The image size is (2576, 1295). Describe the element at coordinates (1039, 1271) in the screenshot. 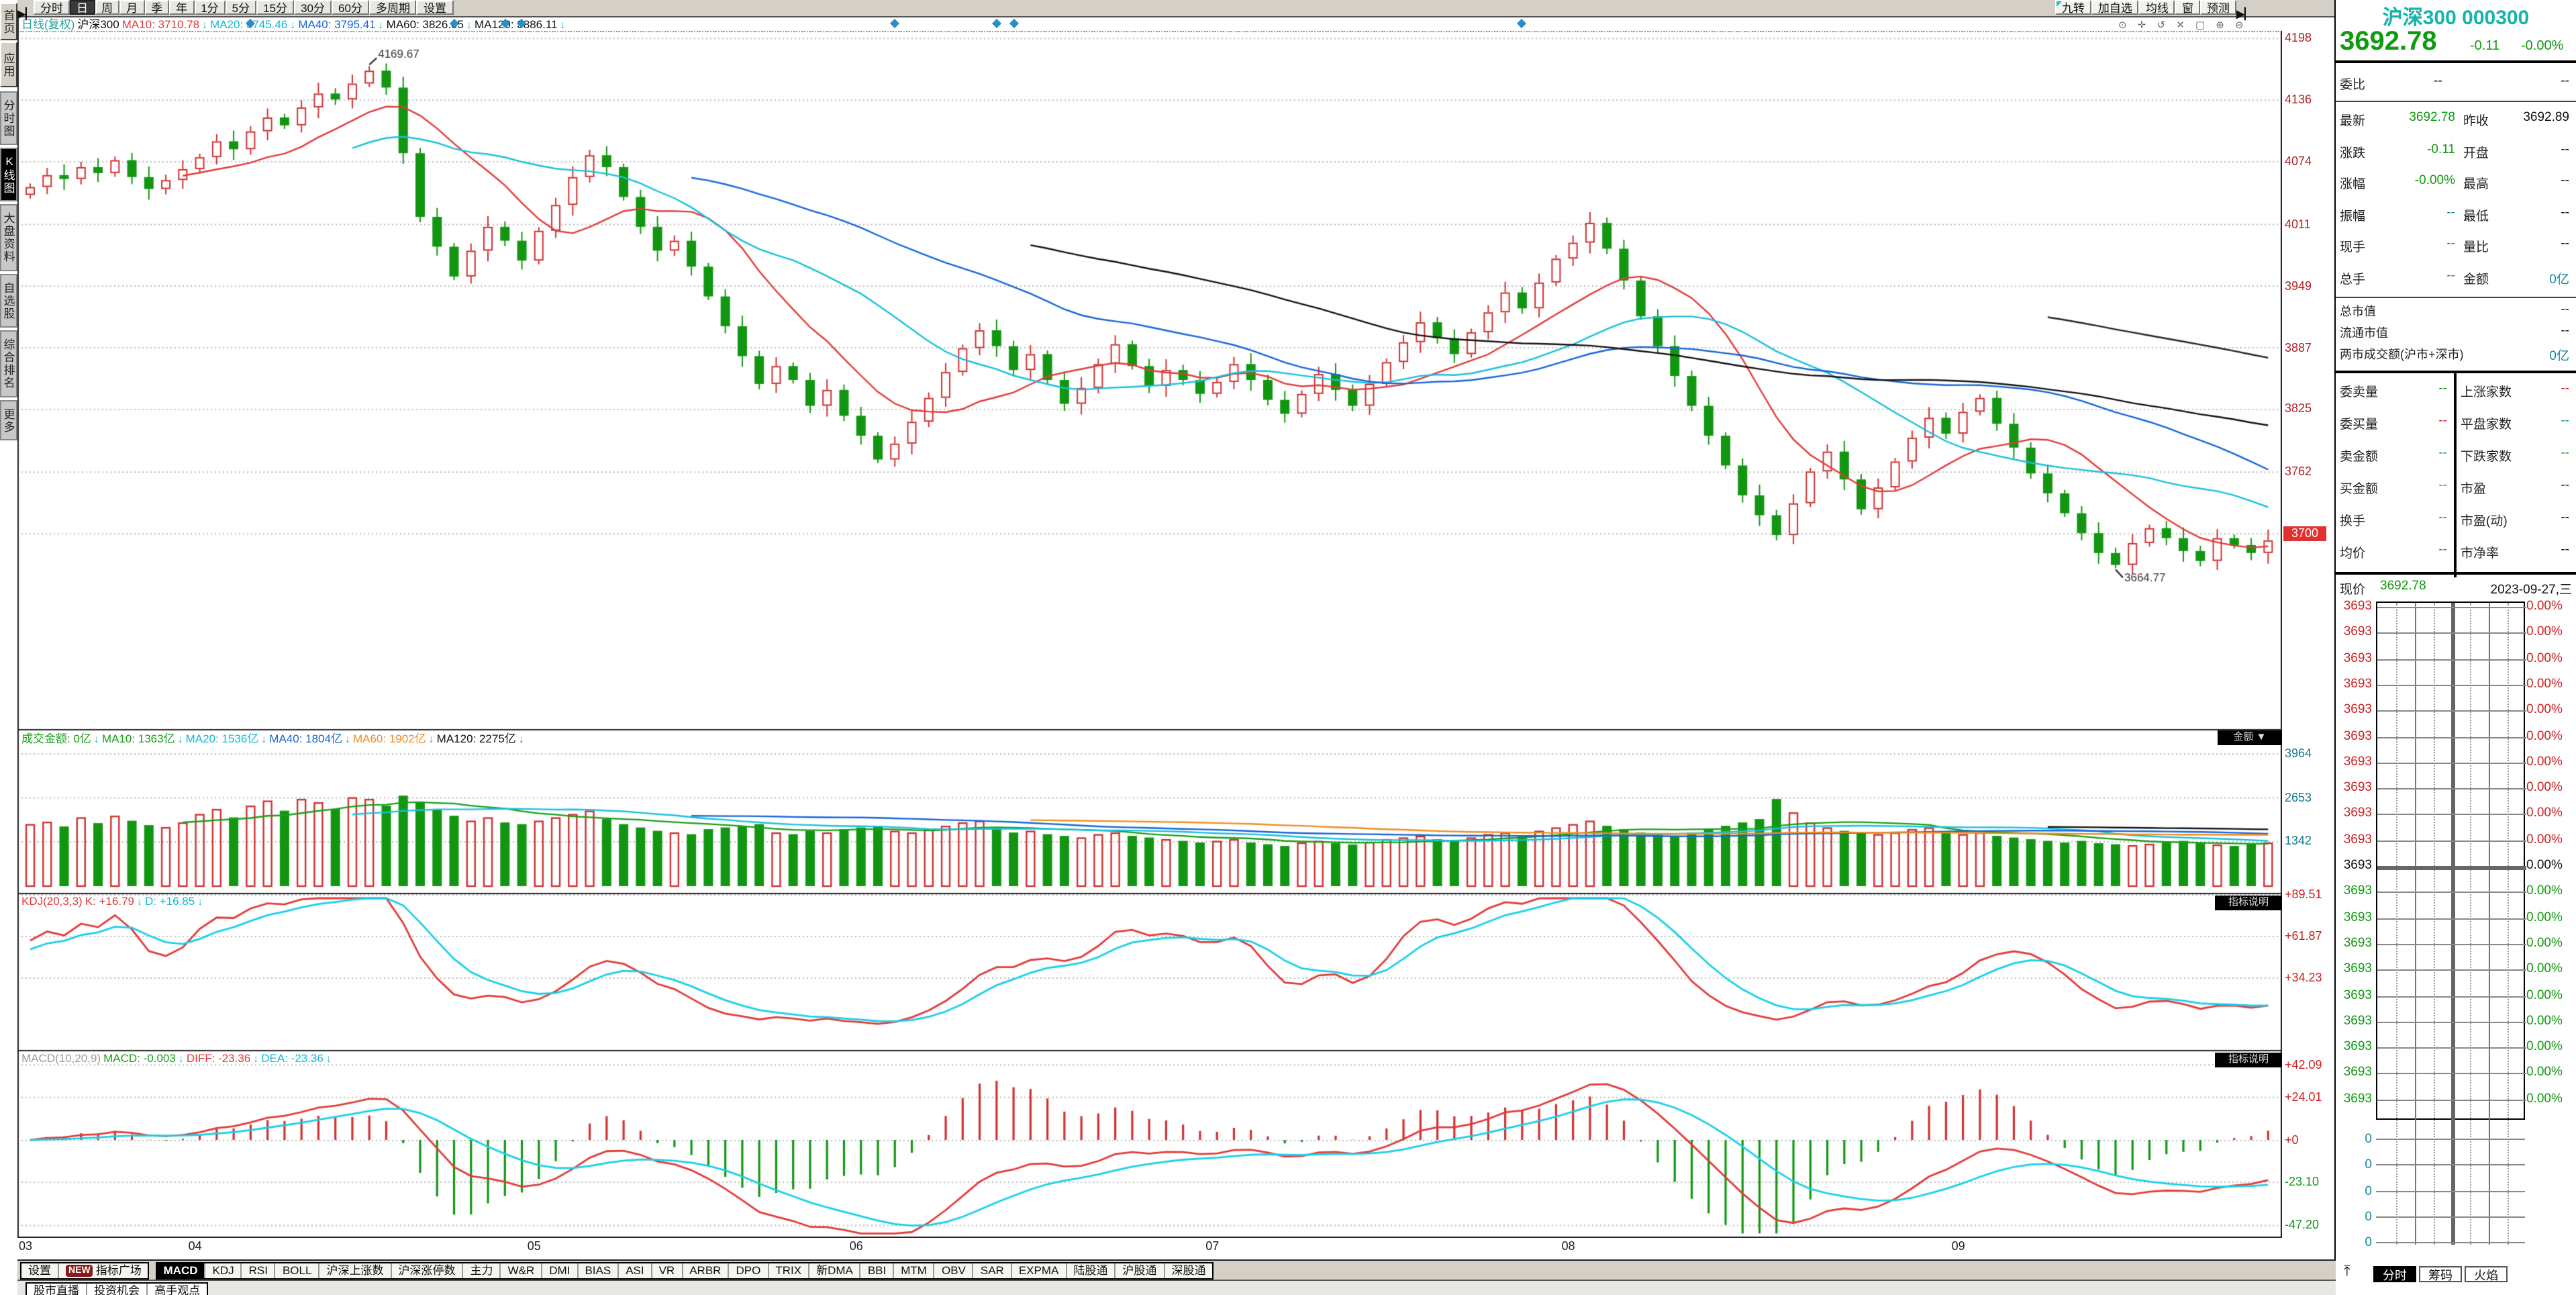

I see `indicator-tab-EXPMA: EXPMA` at that location.